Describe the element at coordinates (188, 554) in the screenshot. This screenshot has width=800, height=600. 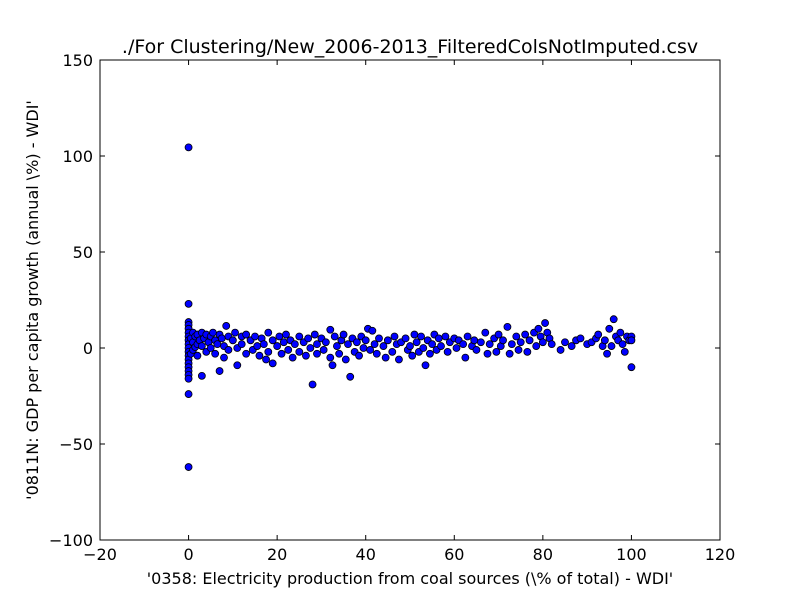
I see `x-tick-label: 0` at that location.